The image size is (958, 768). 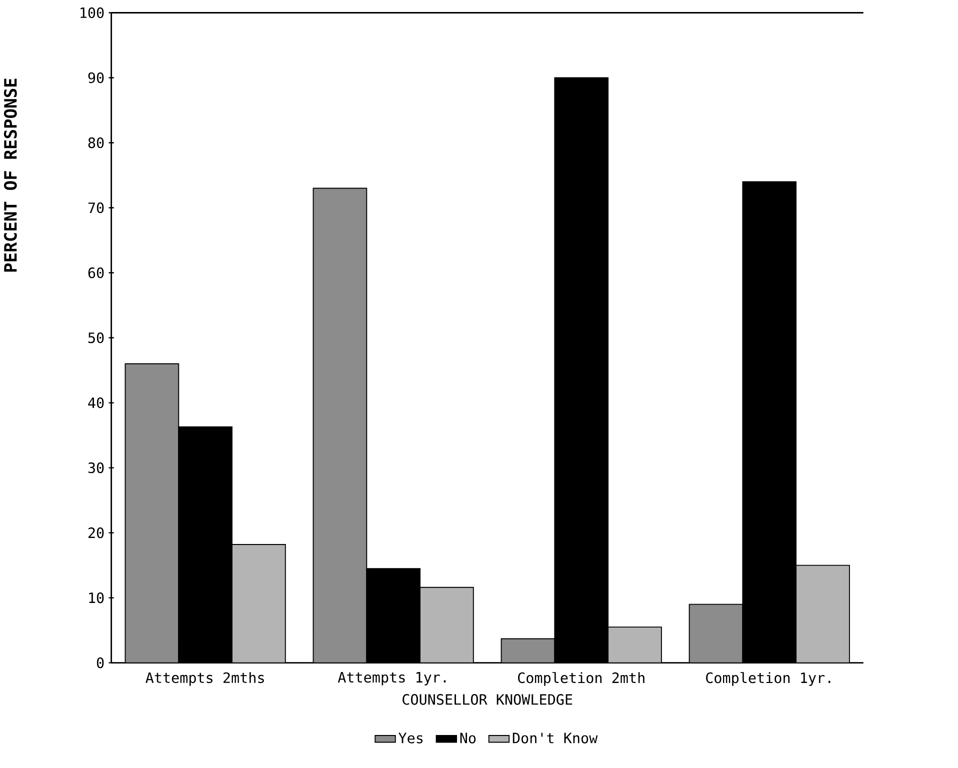 I want to click on y-tick-label: 20, so click(x=96, y=533).